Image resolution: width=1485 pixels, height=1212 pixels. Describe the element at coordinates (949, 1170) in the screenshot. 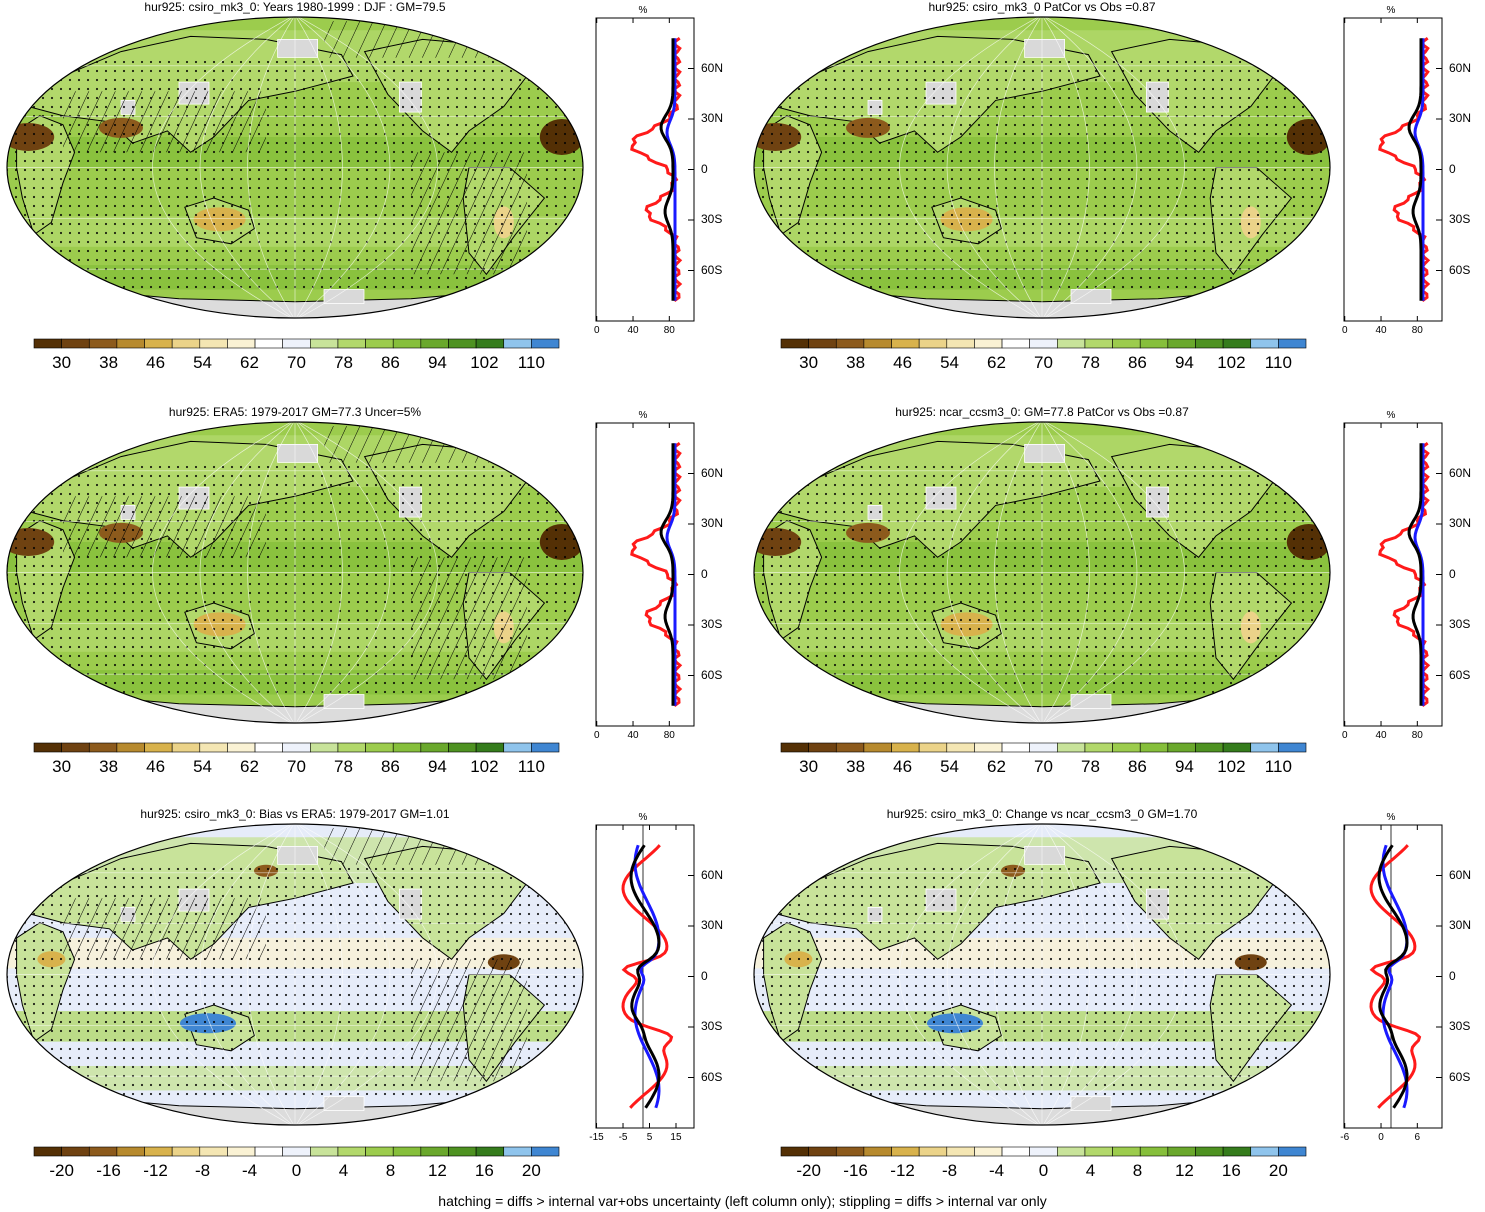

I see `colorbar-label: -8` at that location.